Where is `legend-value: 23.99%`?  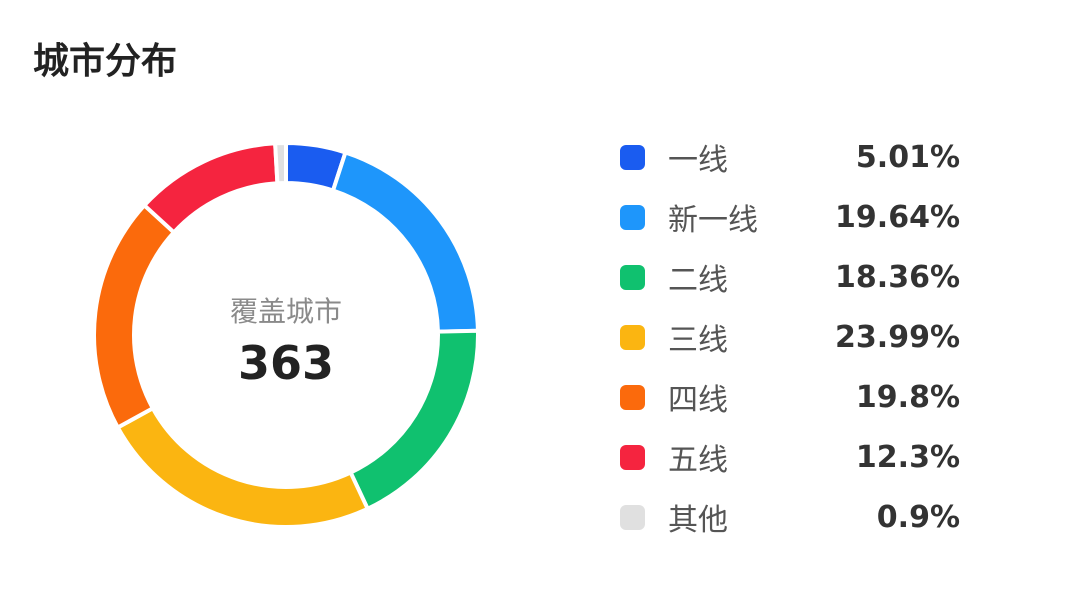 legend-value: 23.99% is located at coordinates (897, 337).